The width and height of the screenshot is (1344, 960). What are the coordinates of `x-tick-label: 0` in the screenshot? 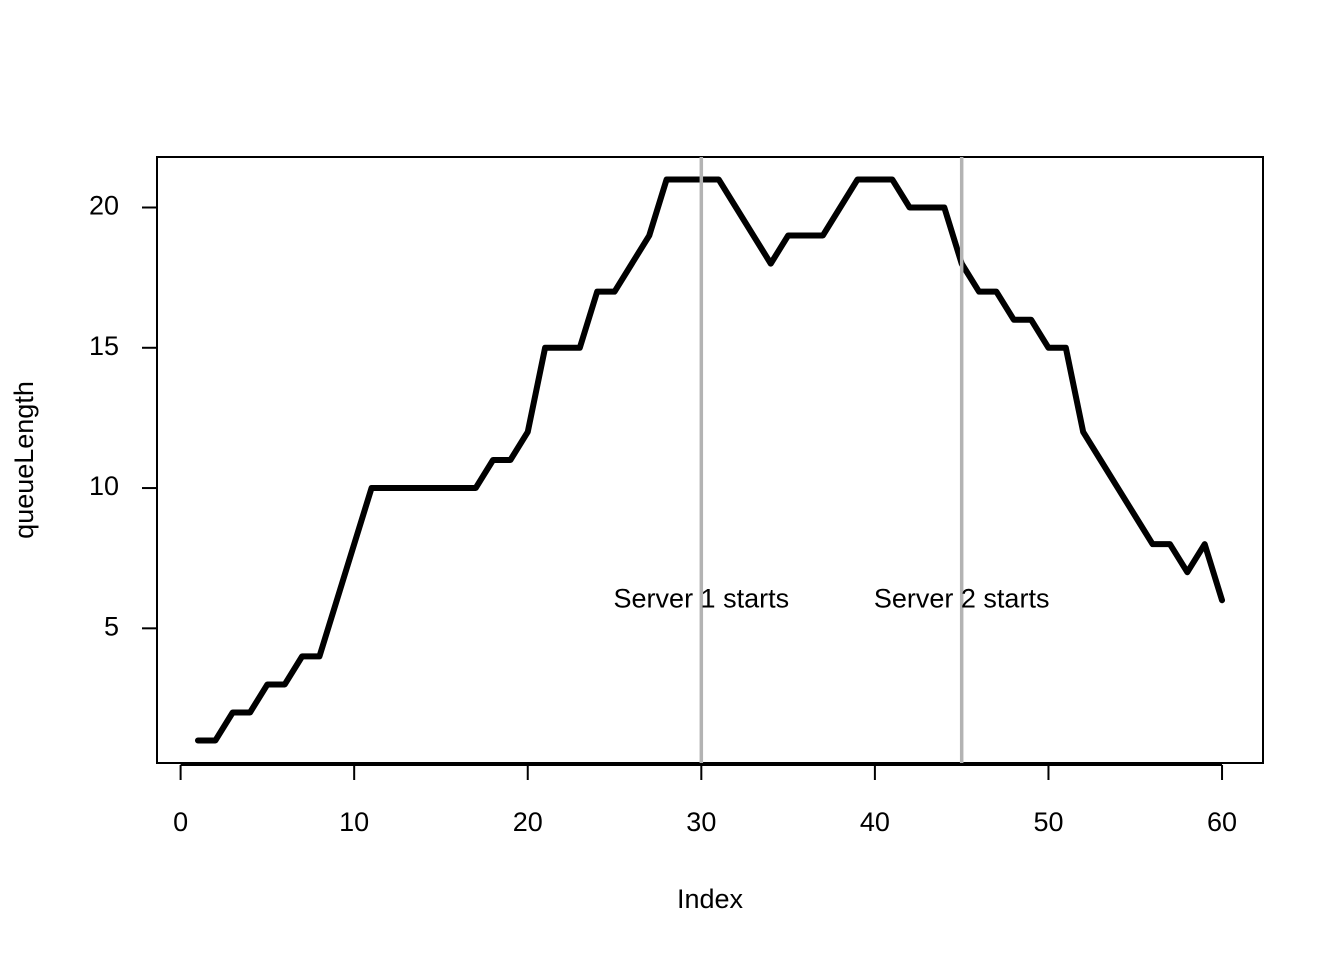 It's located at (180, 822).